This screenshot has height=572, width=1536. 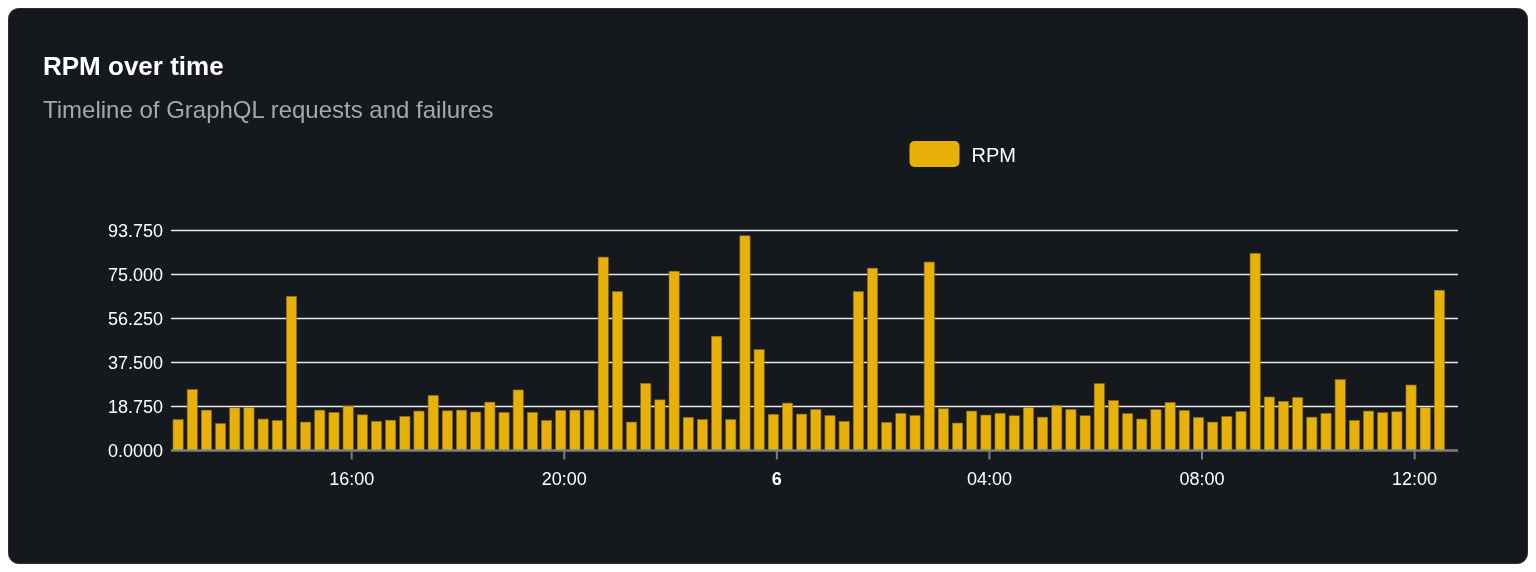 I want to click on x-tick-label: 6, so click(x=776, y=478).